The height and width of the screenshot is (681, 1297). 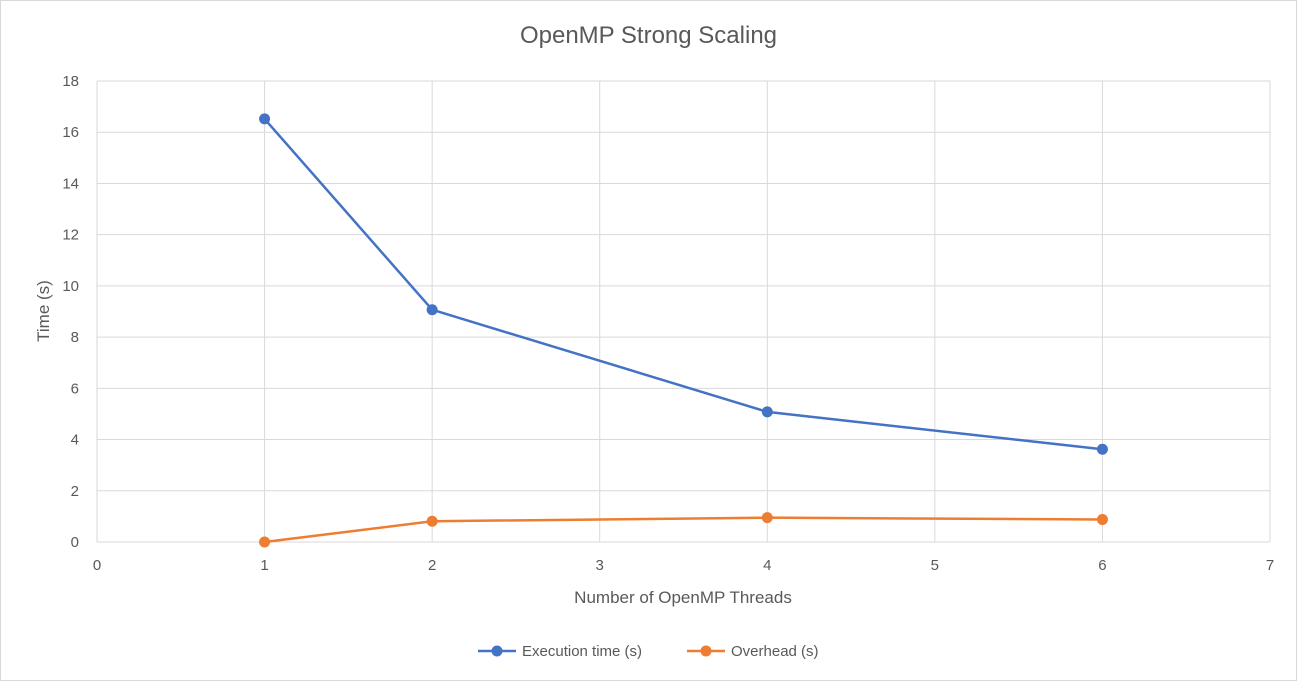 What do you see at coordinates (70, 312) in the screenshot?
I see `y-axis-ticks: 0 2 4 6 8 10 12 14 16 18` at bounding box center [70, 312].